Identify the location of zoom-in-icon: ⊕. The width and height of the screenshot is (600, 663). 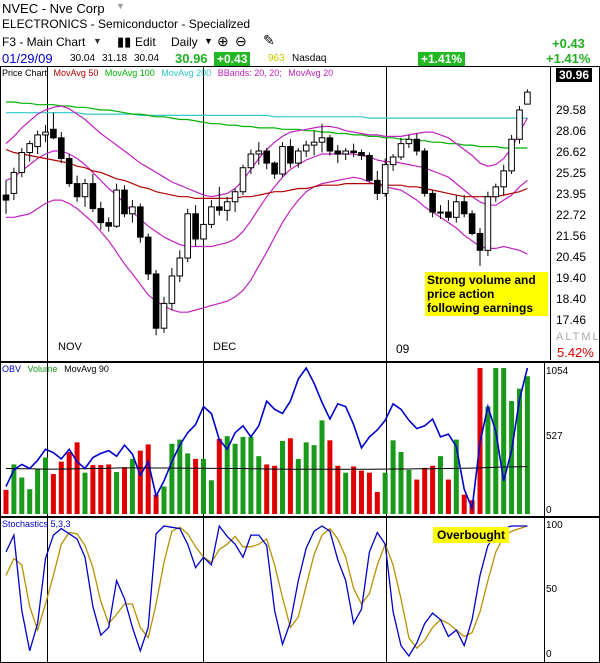
(223, 41).